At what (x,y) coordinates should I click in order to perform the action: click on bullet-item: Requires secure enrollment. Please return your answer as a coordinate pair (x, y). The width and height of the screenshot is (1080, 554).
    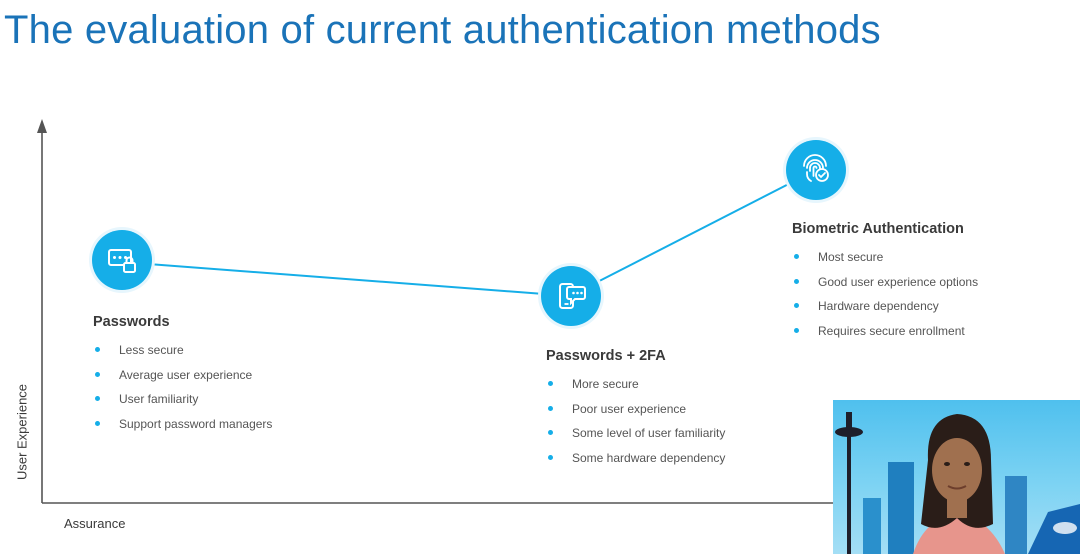
    Looking at the image, I should click on (885, 335).